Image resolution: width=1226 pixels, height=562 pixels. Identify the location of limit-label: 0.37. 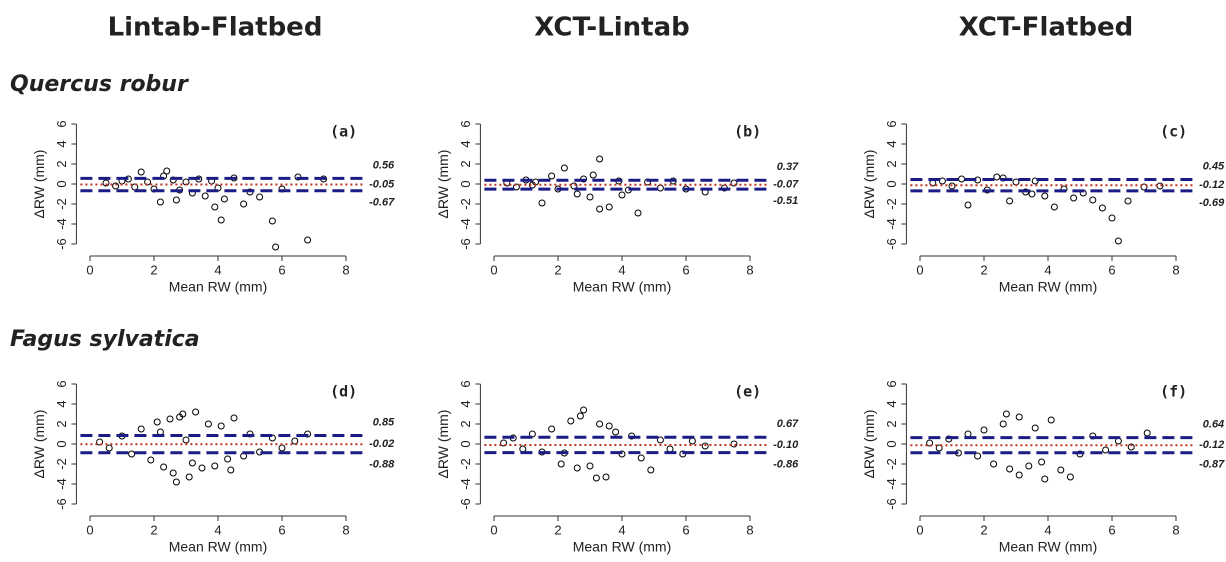
(788, 167).